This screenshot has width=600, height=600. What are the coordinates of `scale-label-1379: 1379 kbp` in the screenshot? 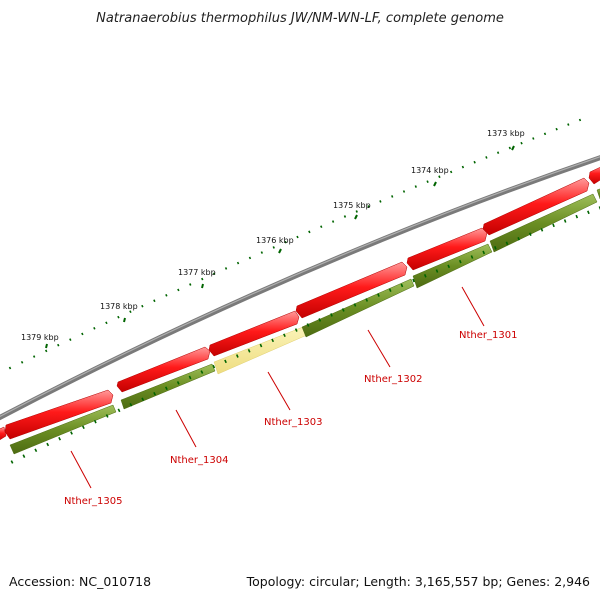 It's located at (40, 337).